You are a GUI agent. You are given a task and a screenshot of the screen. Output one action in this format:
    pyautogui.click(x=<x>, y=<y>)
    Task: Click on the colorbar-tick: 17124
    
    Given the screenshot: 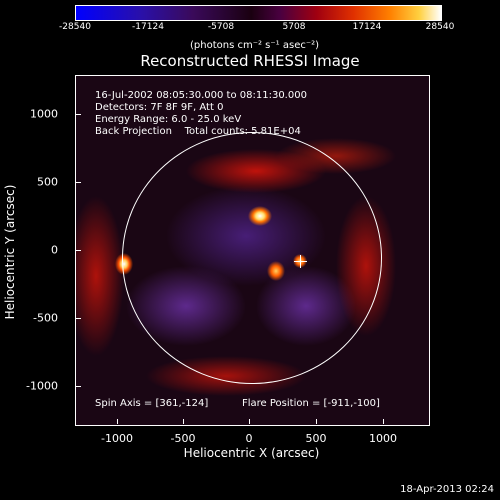 What is the action you would take?
    pyautogui.click(x=367, y=27)
    